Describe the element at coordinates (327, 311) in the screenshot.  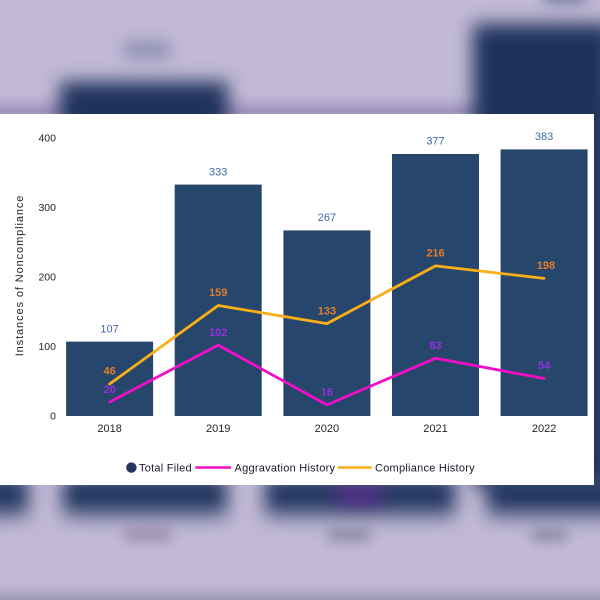
I see `svg-text: 133` at that location.